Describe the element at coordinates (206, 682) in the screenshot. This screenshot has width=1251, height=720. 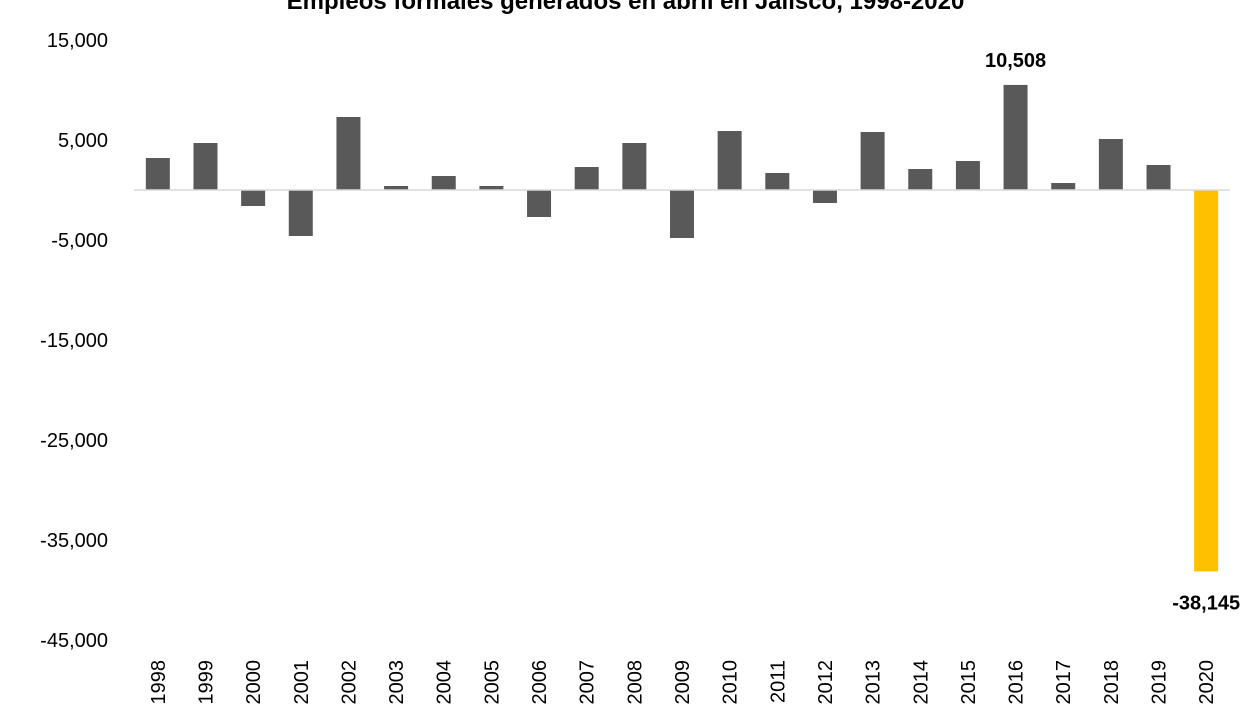
I see `x-tick-label: 1999` at that location.